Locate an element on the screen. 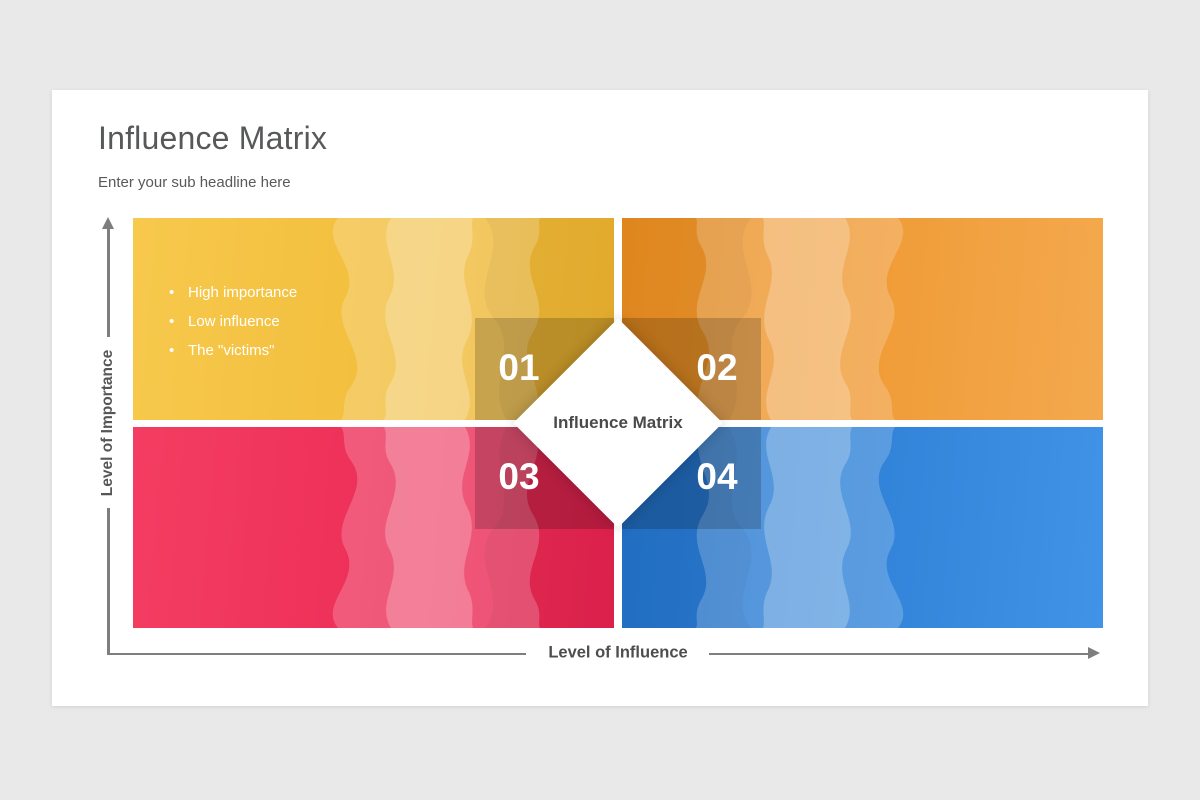 The image size is (1200, 800). bullet-item: Low influence is located at coordinates (232, 321).